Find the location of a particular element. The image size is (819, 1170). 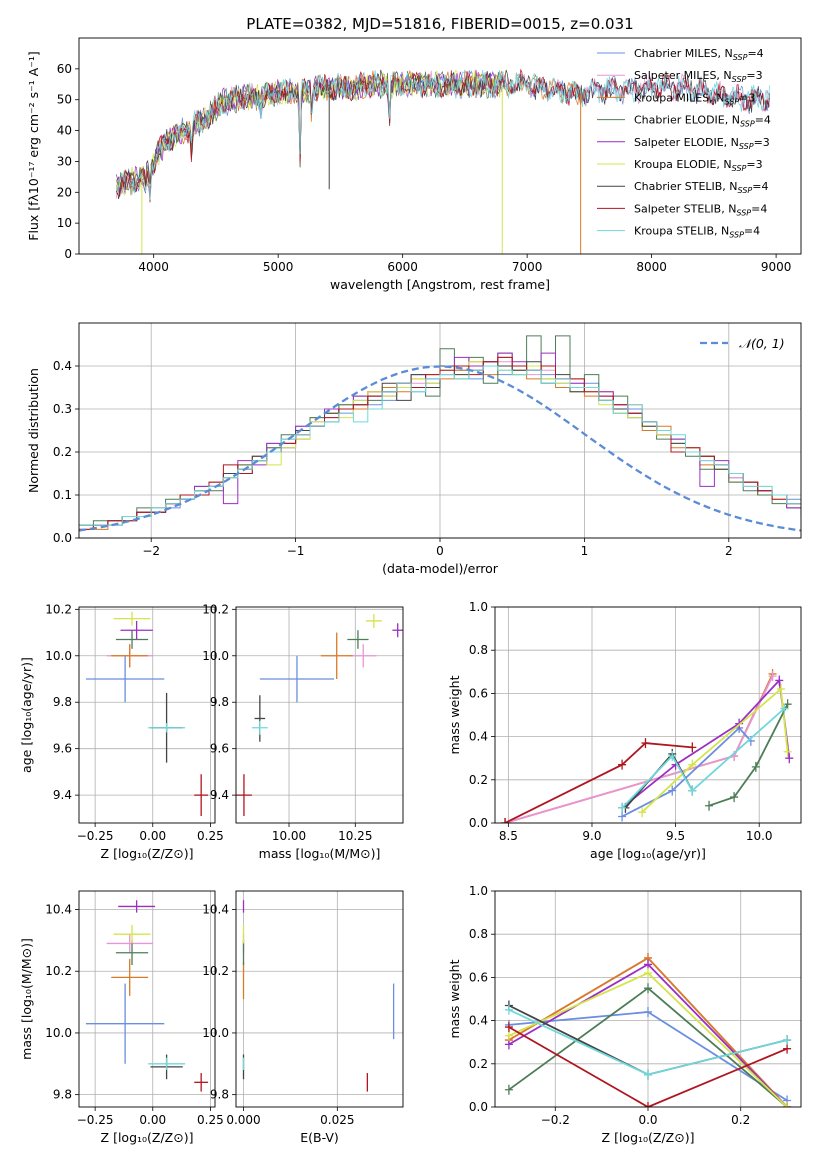

y-tick-label: 0.0 is located at coordinates (478, 1107).